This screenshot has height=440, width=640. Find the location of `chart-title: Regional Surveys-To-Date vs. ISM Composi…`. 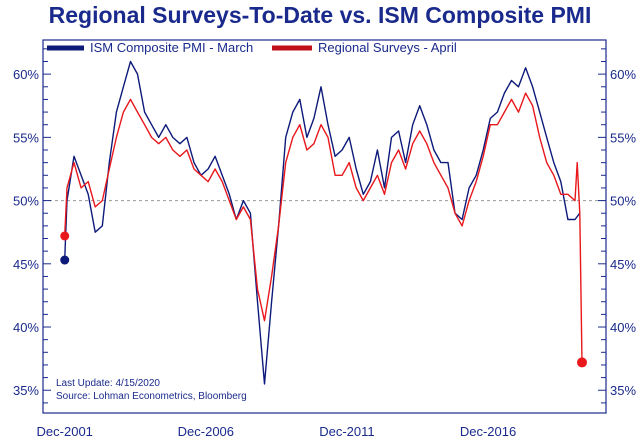

chart-title: Regional Surveys-To-Date vs. ISM Composi… is located at coordinates (320, 15).